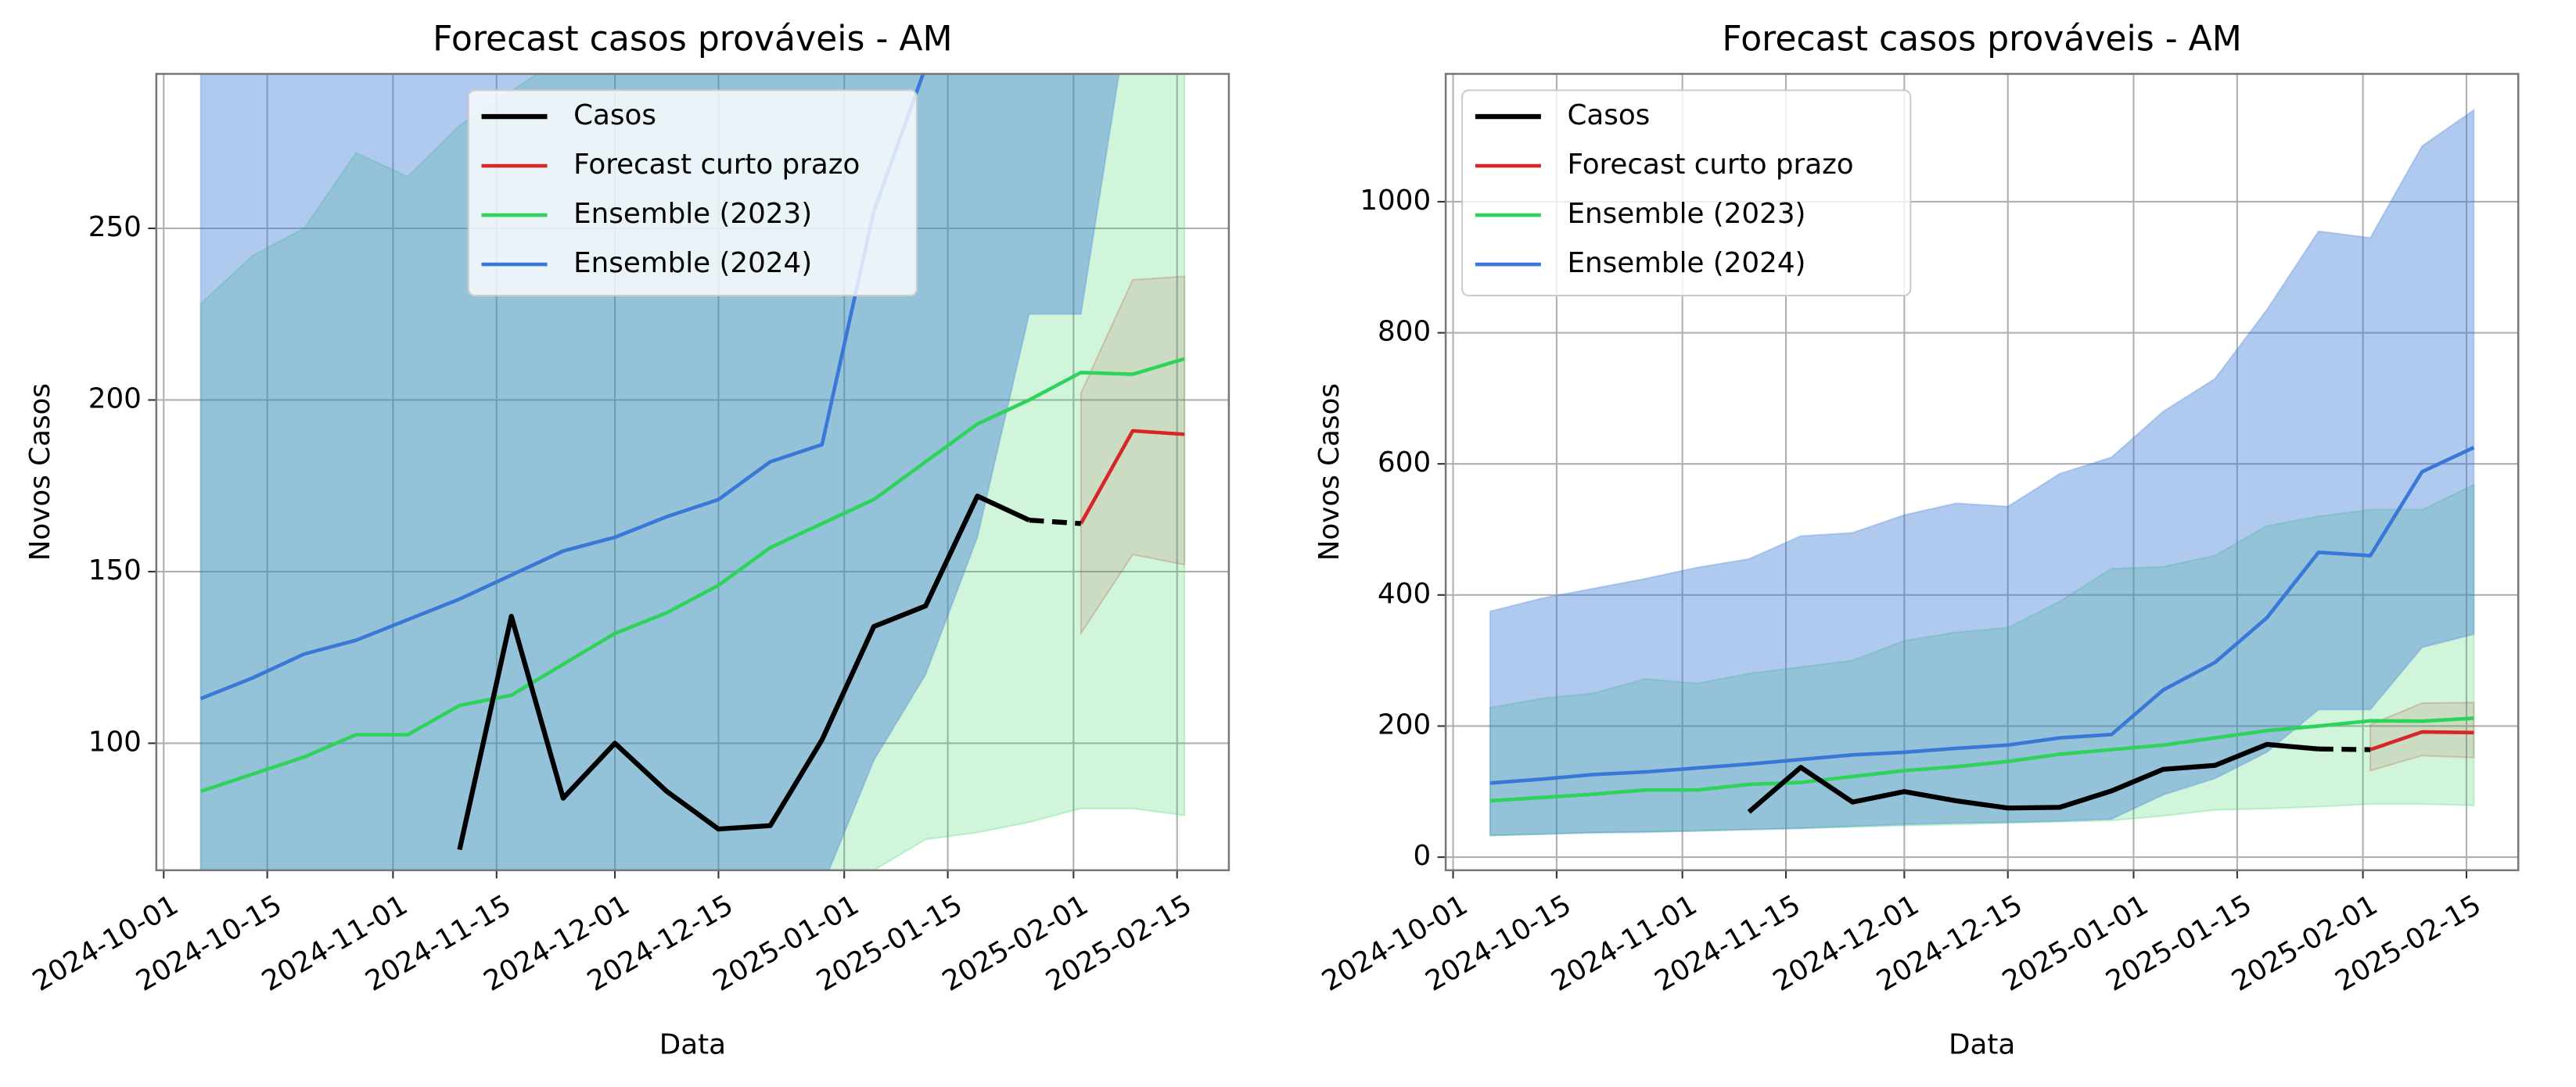 The image size is (2576, 1087). What do you see at coordinates (1404, 463) in the screenshot?
I see `y-tick-label: 600` at bounding box center [1404, 463].